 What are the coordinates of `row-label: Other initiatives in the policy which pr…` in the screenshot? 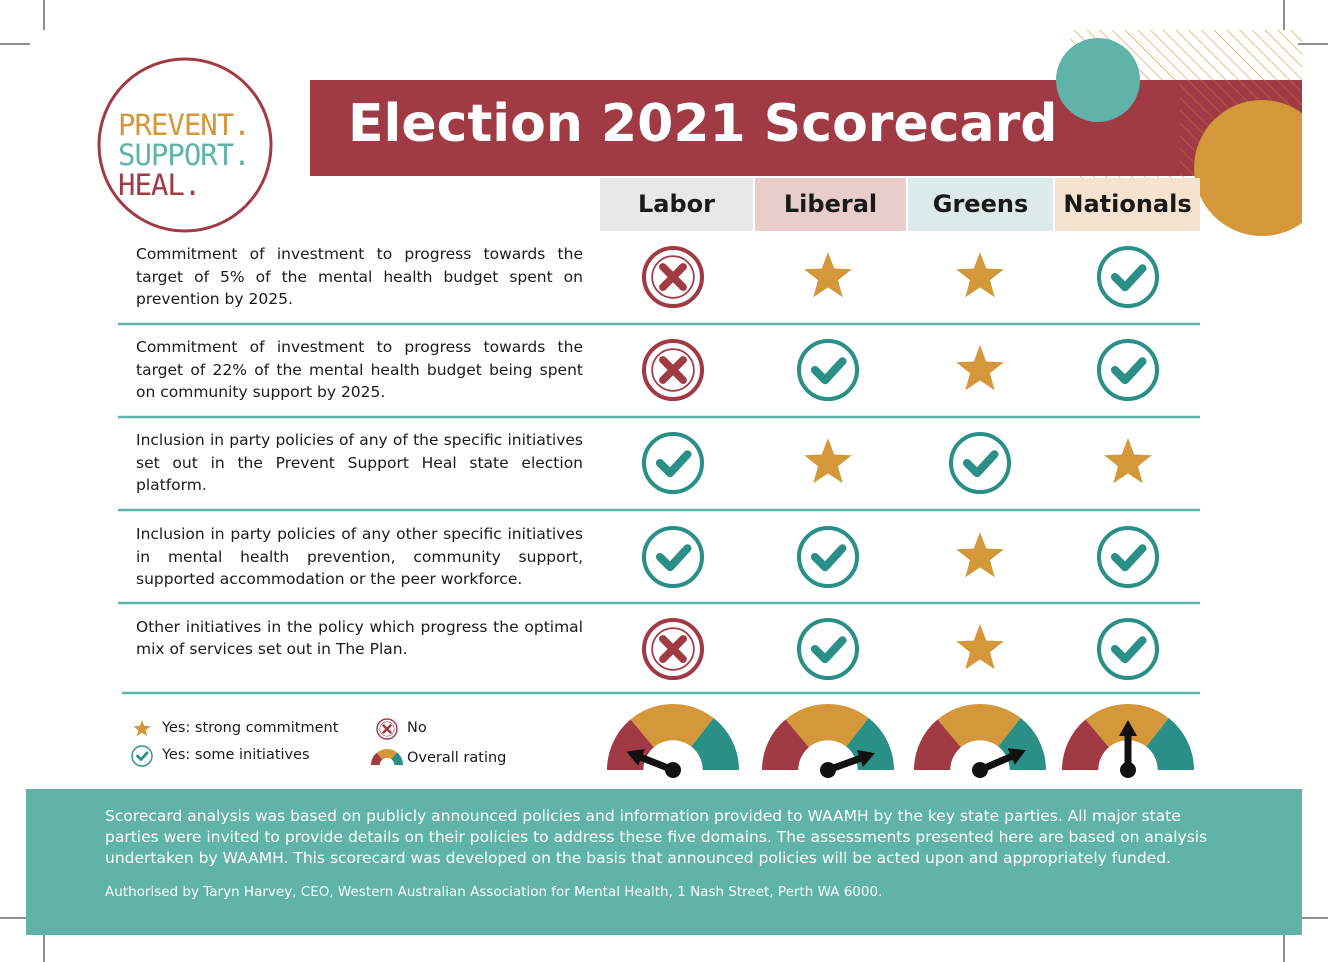 It's located at (359, 638).